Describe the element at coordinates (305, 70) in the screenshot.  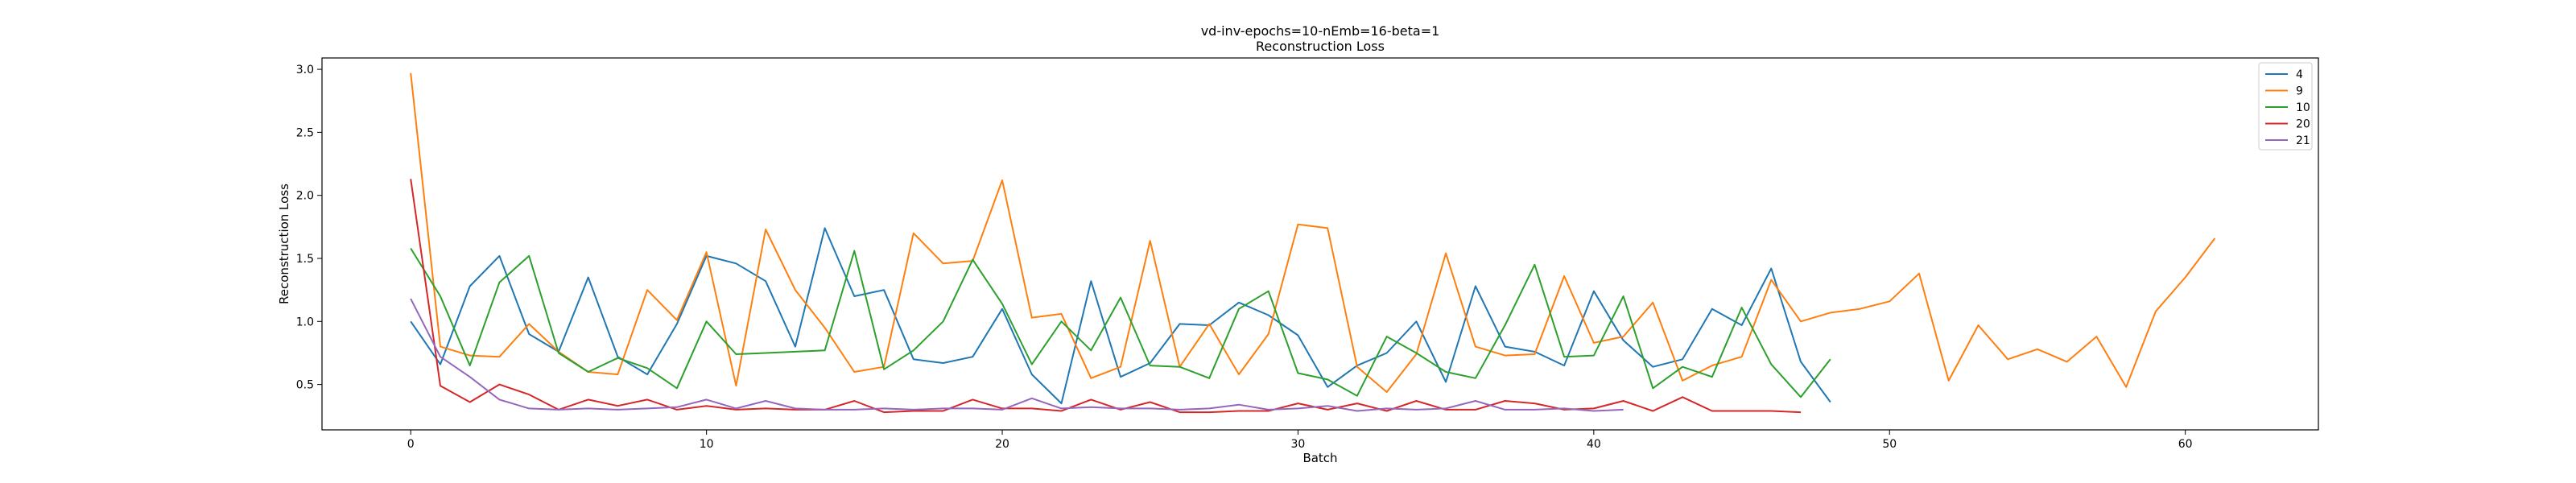
I see `y-tick-label: 3.0` at that location.